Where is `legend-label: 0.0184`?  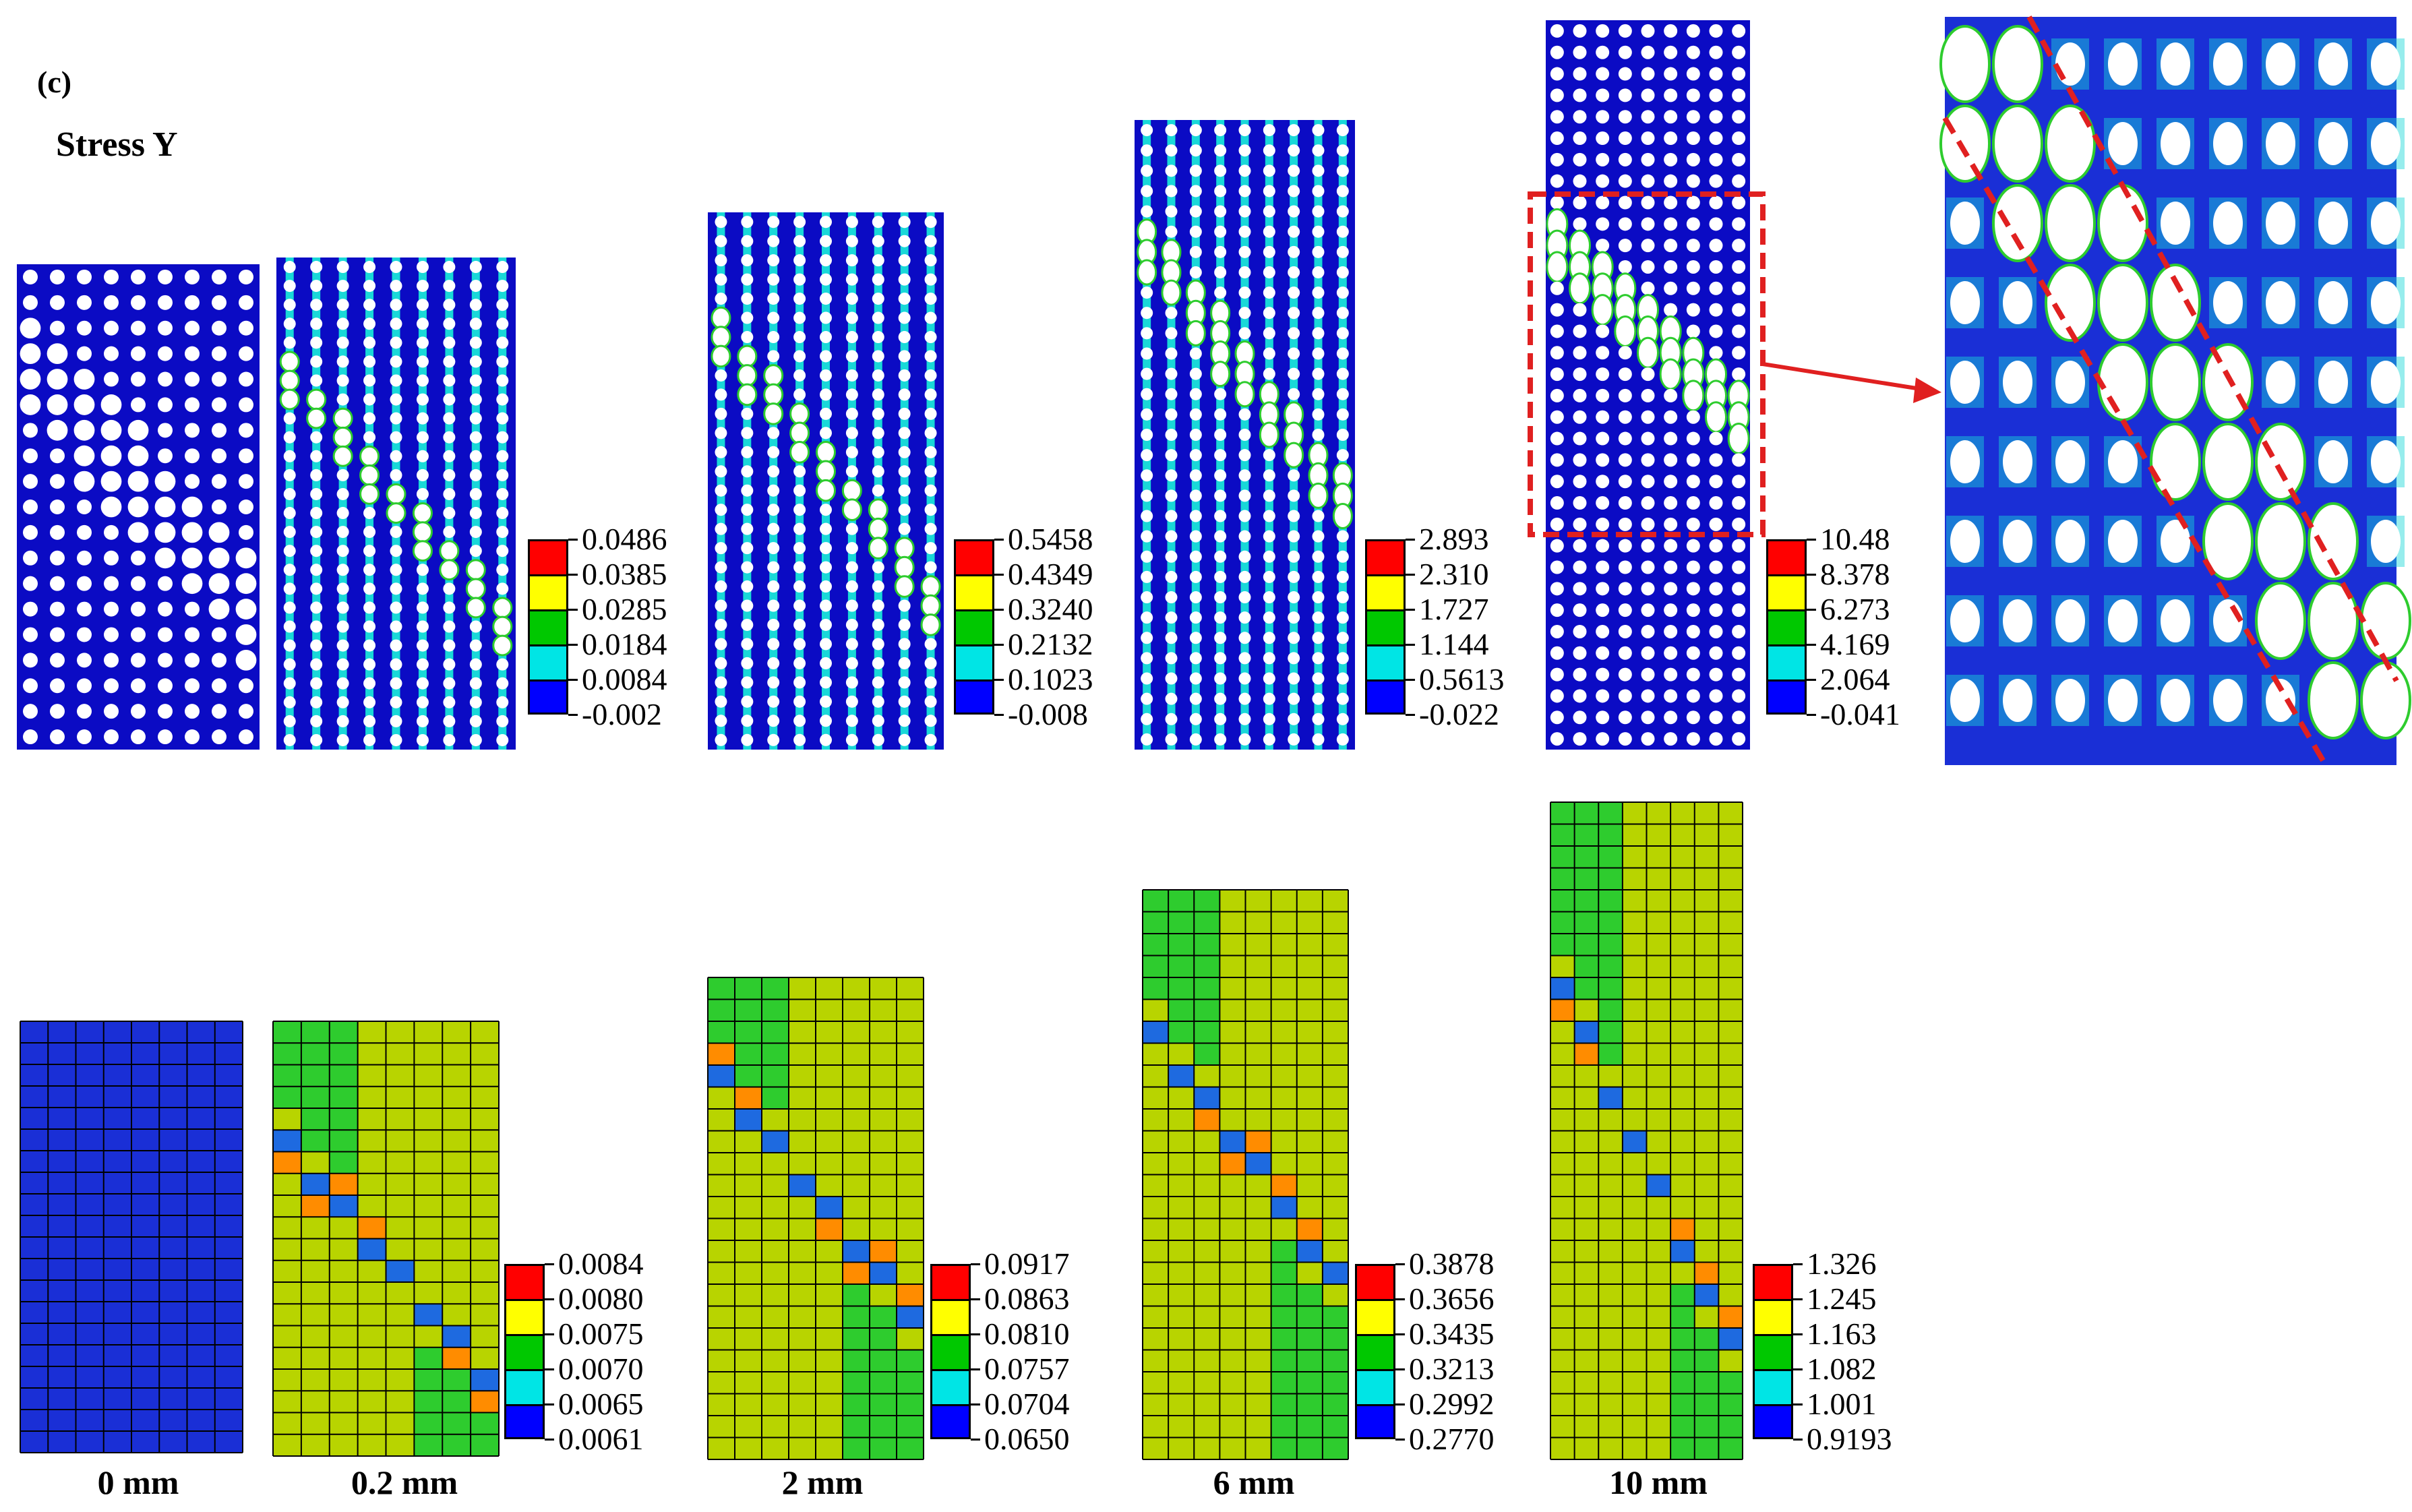
legend-label: 0.0184 is located at coordinates (625, 644).